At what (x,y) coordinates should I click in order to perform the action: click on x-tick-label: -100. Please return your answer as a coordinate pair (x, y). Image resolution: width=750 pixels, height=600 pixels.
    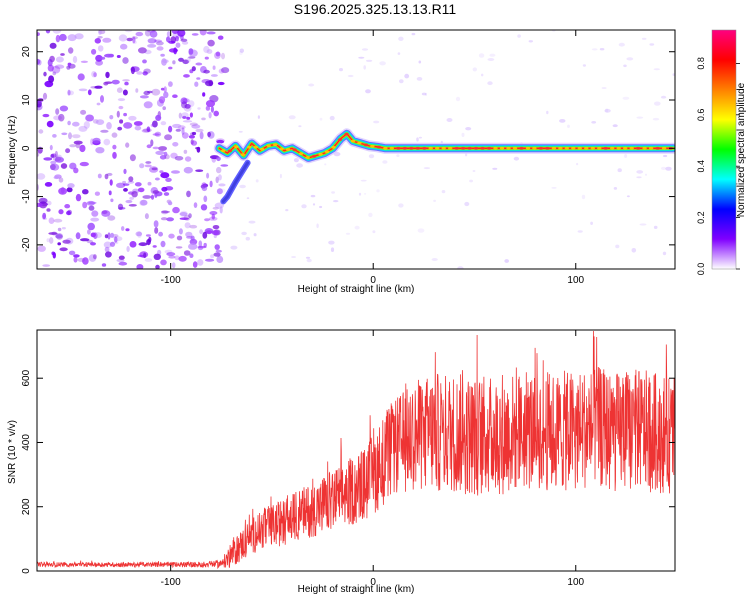
    Looking at the image, I should click on (171, 582).